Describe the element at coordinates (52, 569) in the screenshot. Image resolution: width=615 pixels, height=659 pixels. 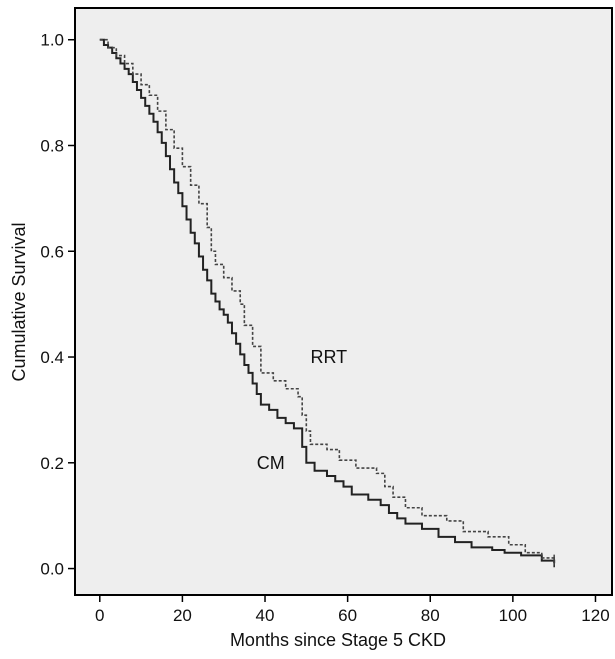
I see `y-tick-label: 0.0` at that location.